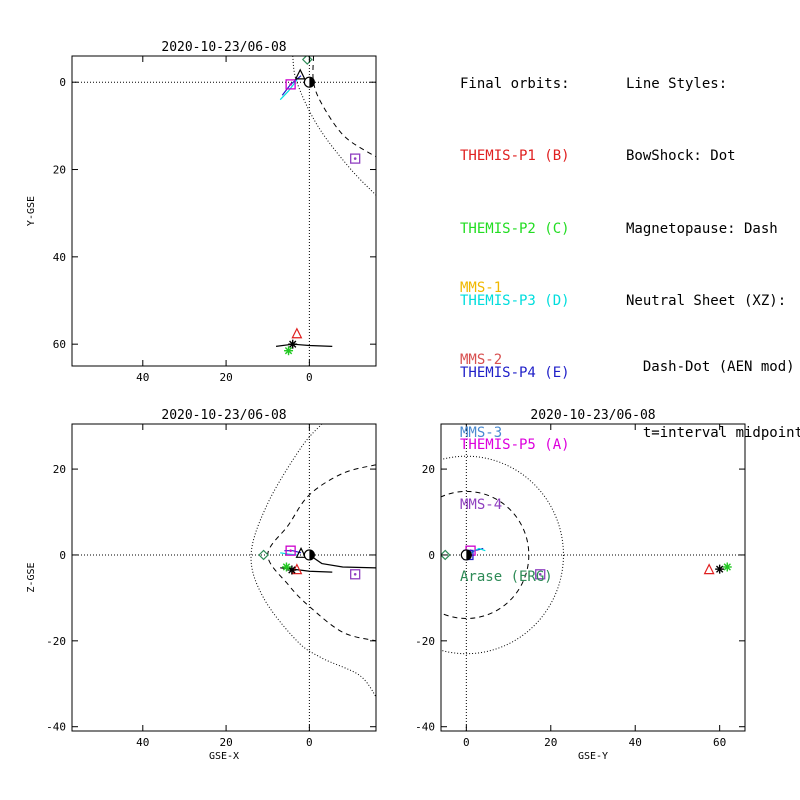 This screenshot has width=800, height=800. What do you see at coordinates (515, 156) in the screenshot?
I see `legend-themis-p1: THEMIS-P1 (B)` at bounding box center [515, 156].